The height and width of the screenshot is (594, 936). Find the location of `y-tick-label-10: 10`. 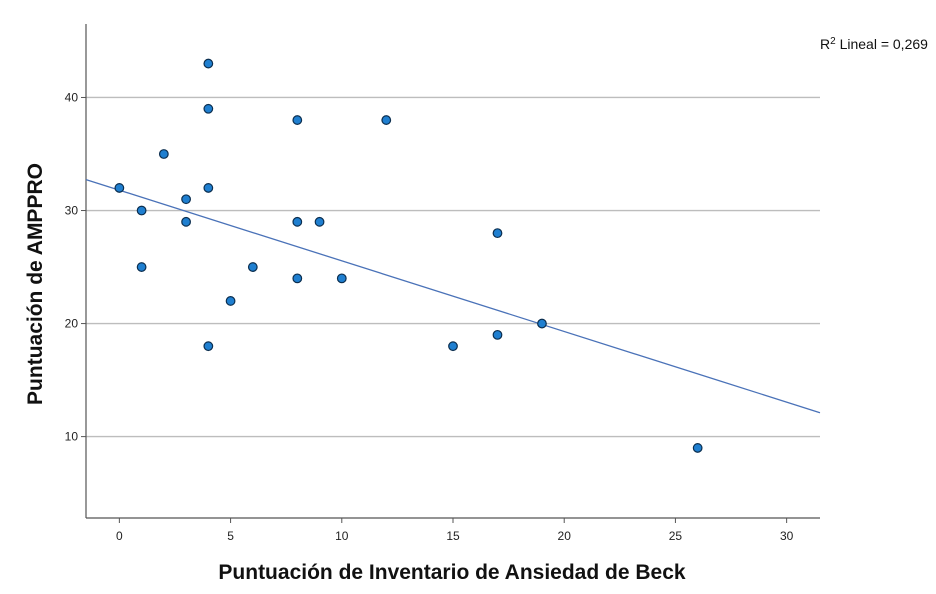

y-tick-label-10: 10 is located at coordinates (72, 437).